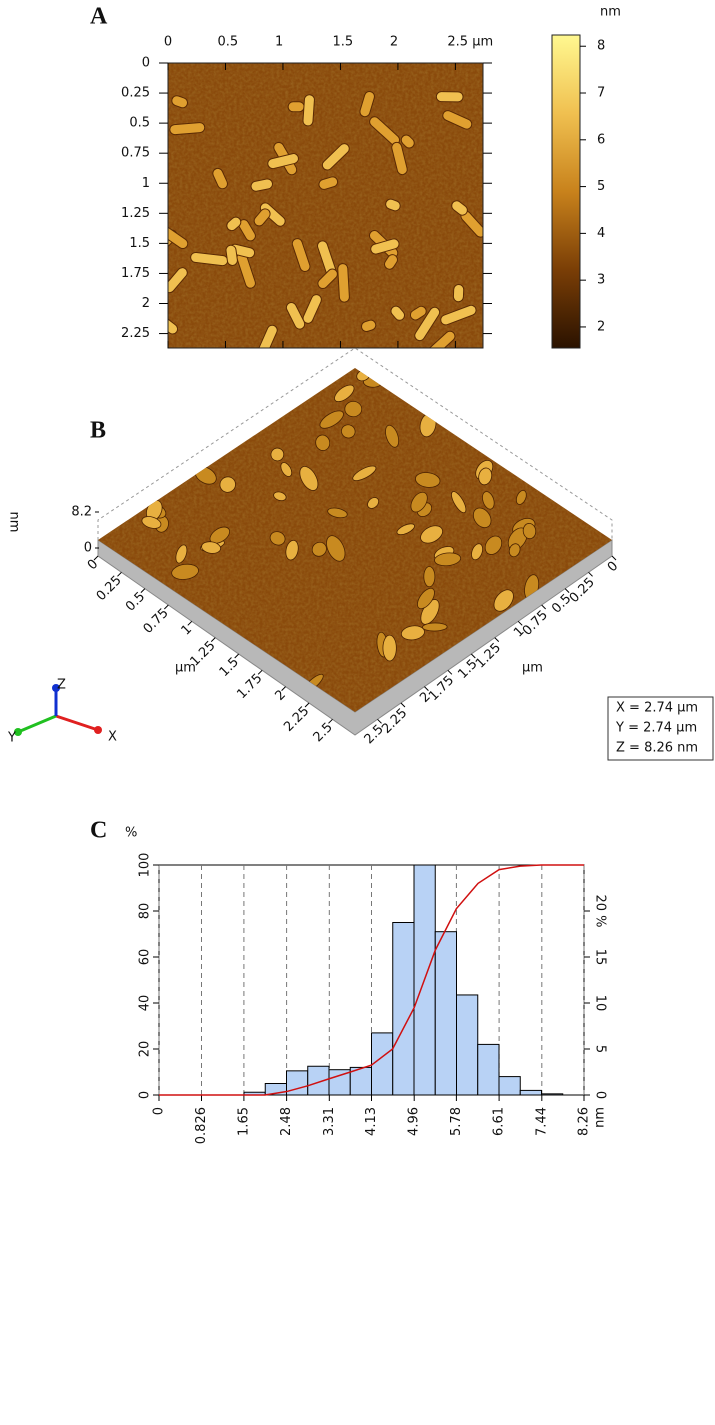 The height and width of the screenshot is (1425, 715). What do you see at coordinates (98, 831) in the screenshot?
I see `panel-label: C` at bounding box center [98, 831].